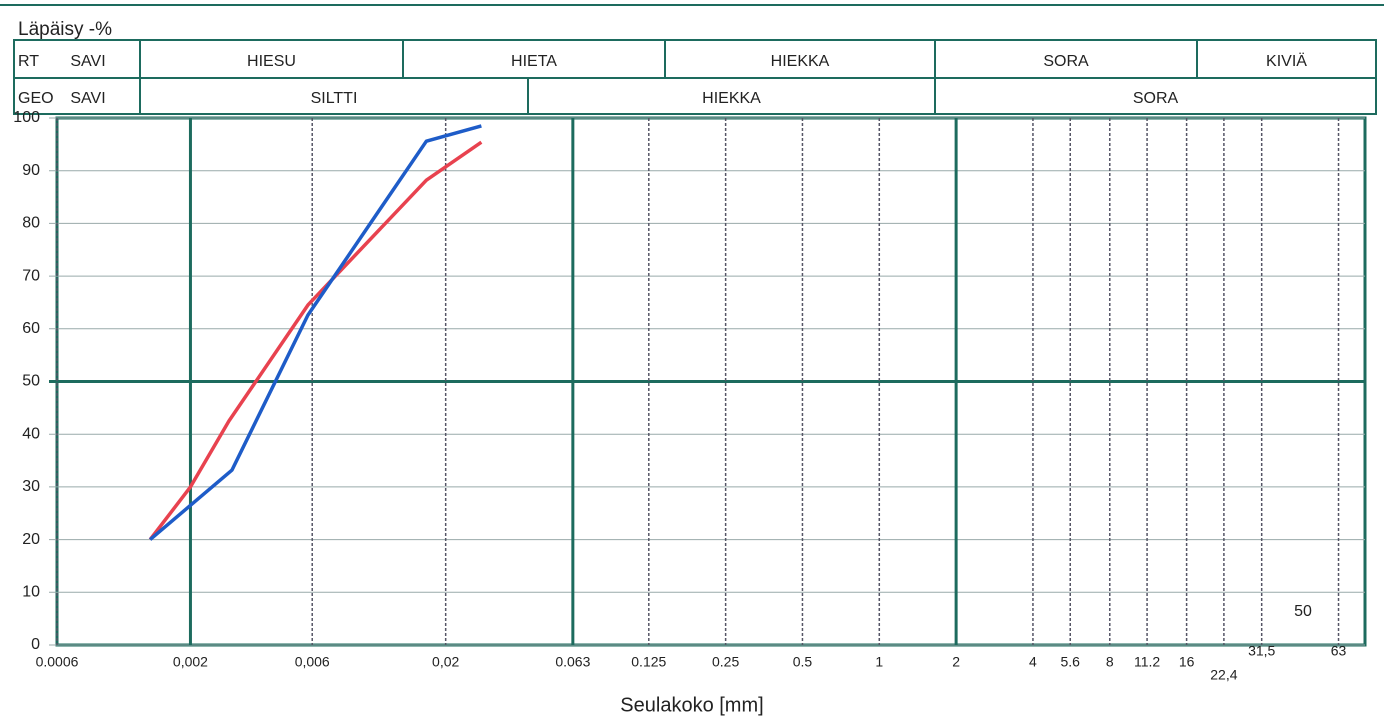  Describe the element at coordinates (1286, 61) in the screenshot. I see `class-label: KIVIÄ` at that location.